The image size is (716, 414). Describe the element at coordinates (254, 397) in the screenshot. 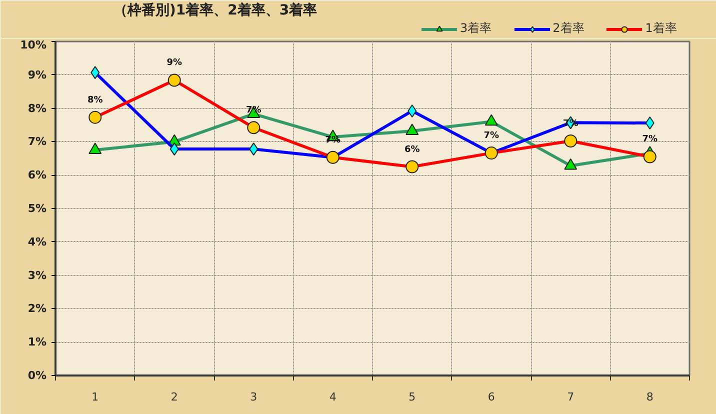

I see `x-tick-label: 3` at that location.